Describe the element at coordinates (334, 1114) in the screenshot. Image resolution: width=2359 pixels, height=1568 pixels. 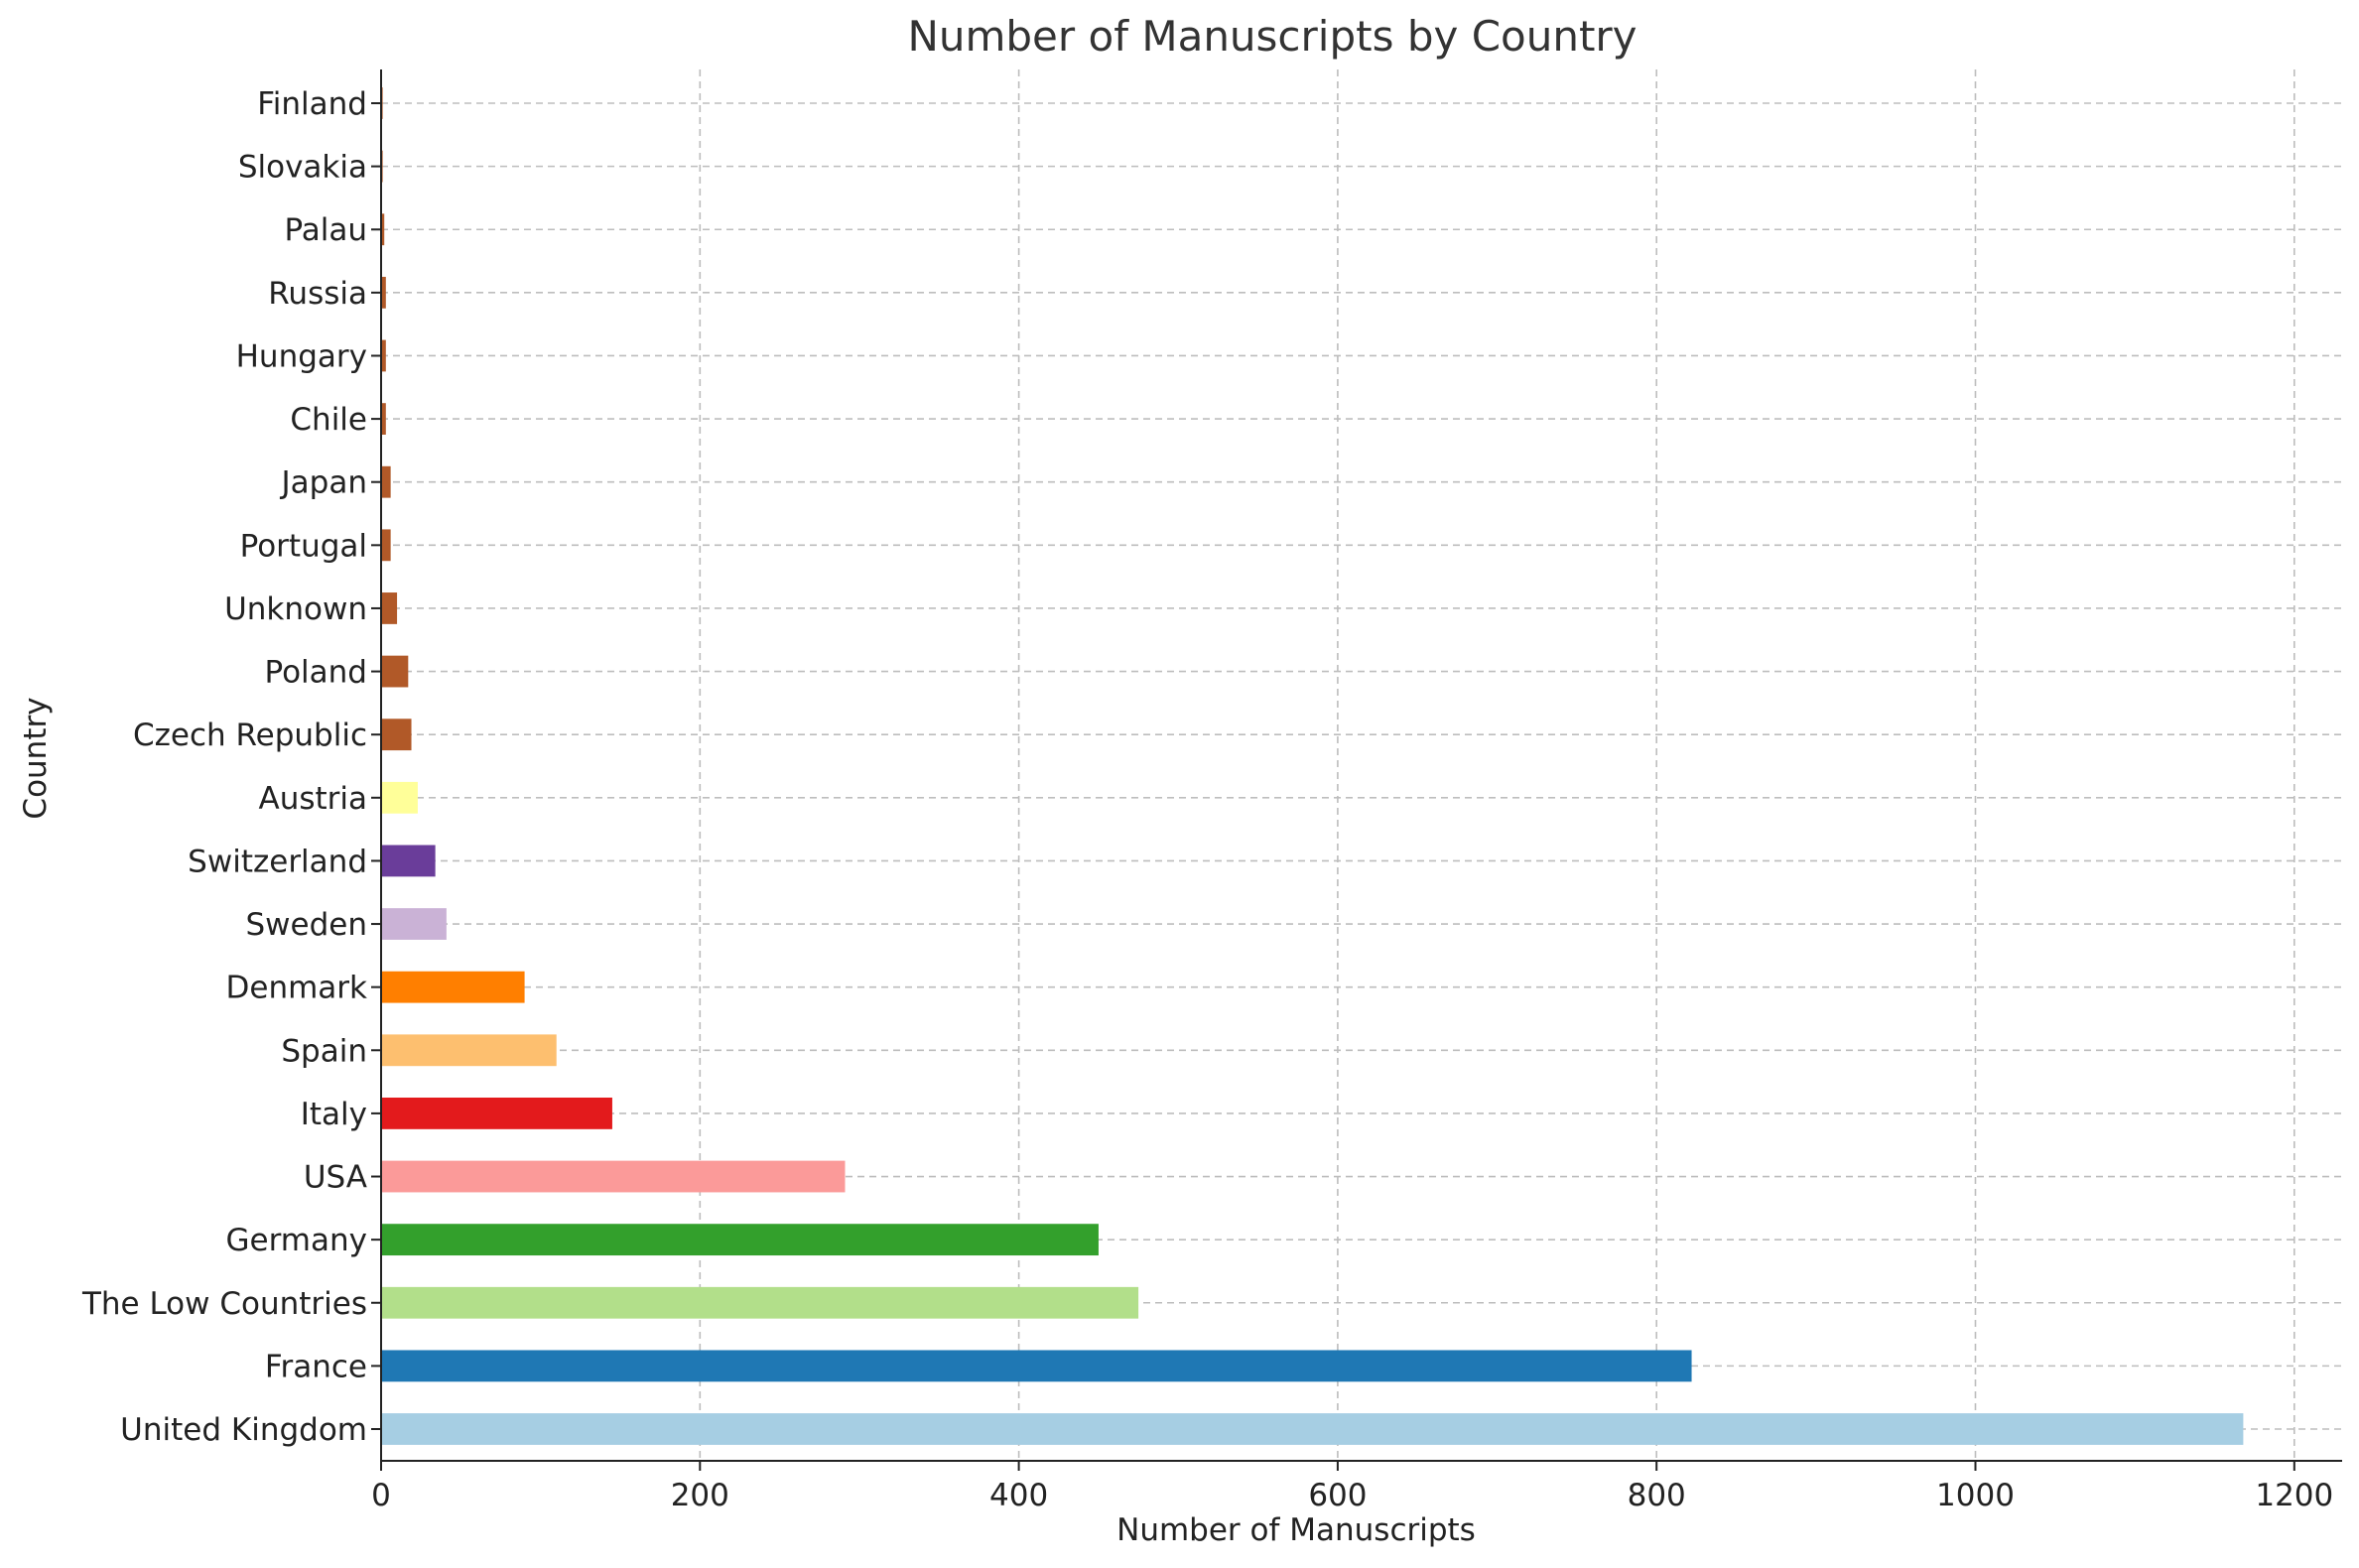
I see `y-tick-label: Italy` at that location.